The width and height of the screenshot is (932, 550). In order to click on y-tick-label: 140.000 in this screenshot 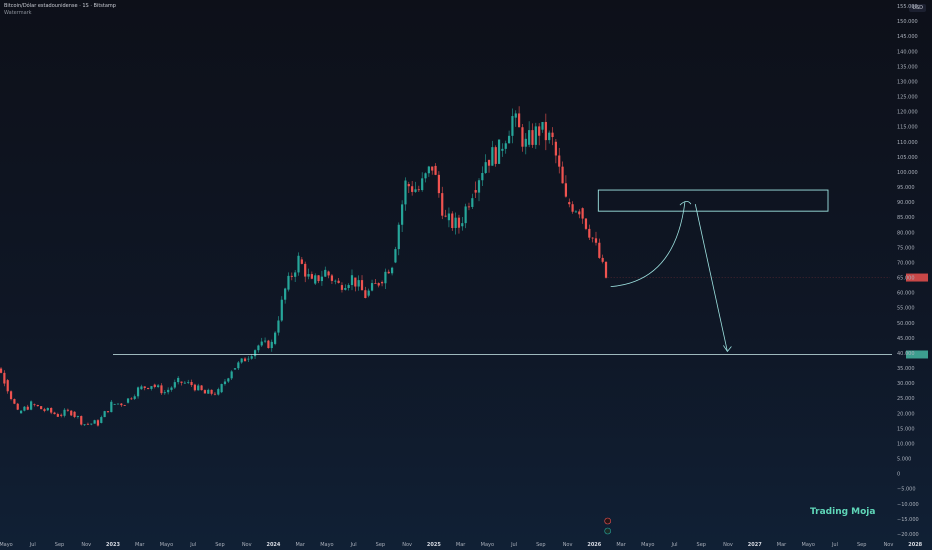, I will do `click(907, 52)`.